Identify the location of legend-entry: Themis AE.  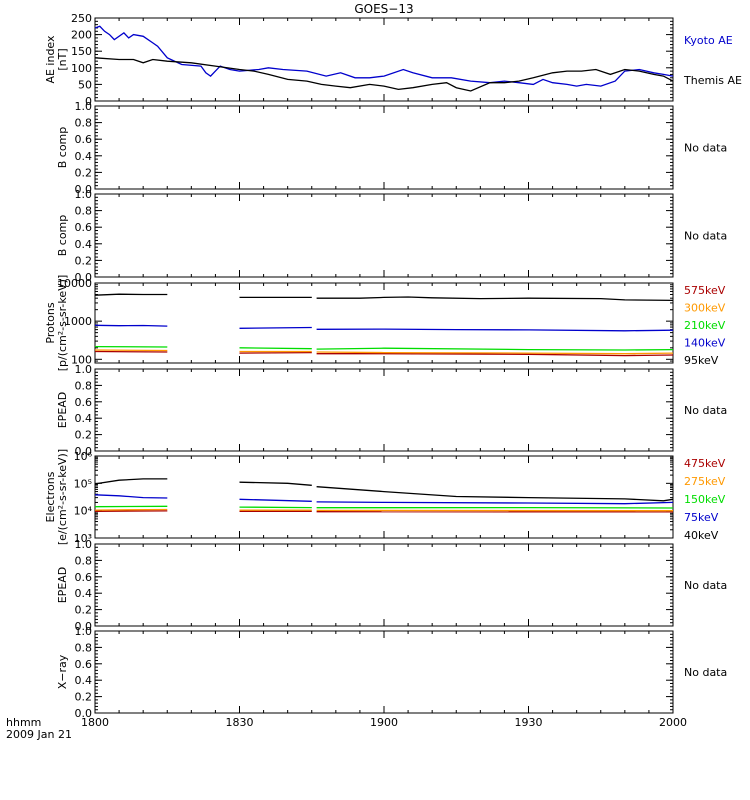
(712, 80).